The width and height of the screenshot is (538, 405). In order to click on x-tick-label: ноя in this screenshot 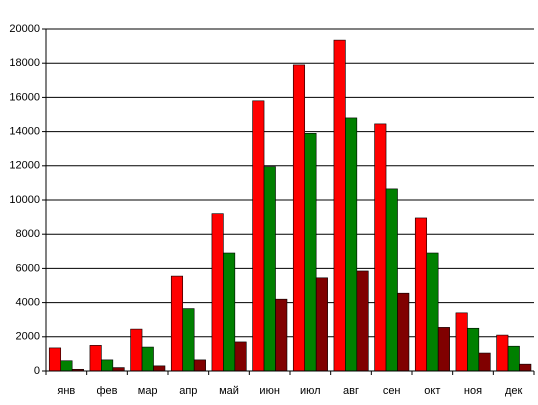, I will do `click(473, 391)`.